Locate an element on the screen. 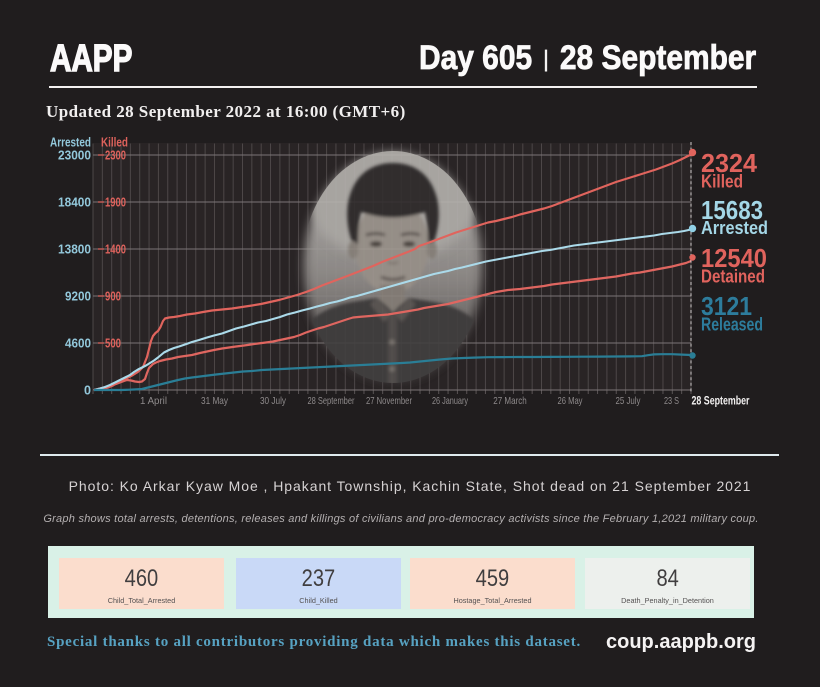 The image size is (820, 687). svg-text: 4600 is located at coordinates (78, 343).